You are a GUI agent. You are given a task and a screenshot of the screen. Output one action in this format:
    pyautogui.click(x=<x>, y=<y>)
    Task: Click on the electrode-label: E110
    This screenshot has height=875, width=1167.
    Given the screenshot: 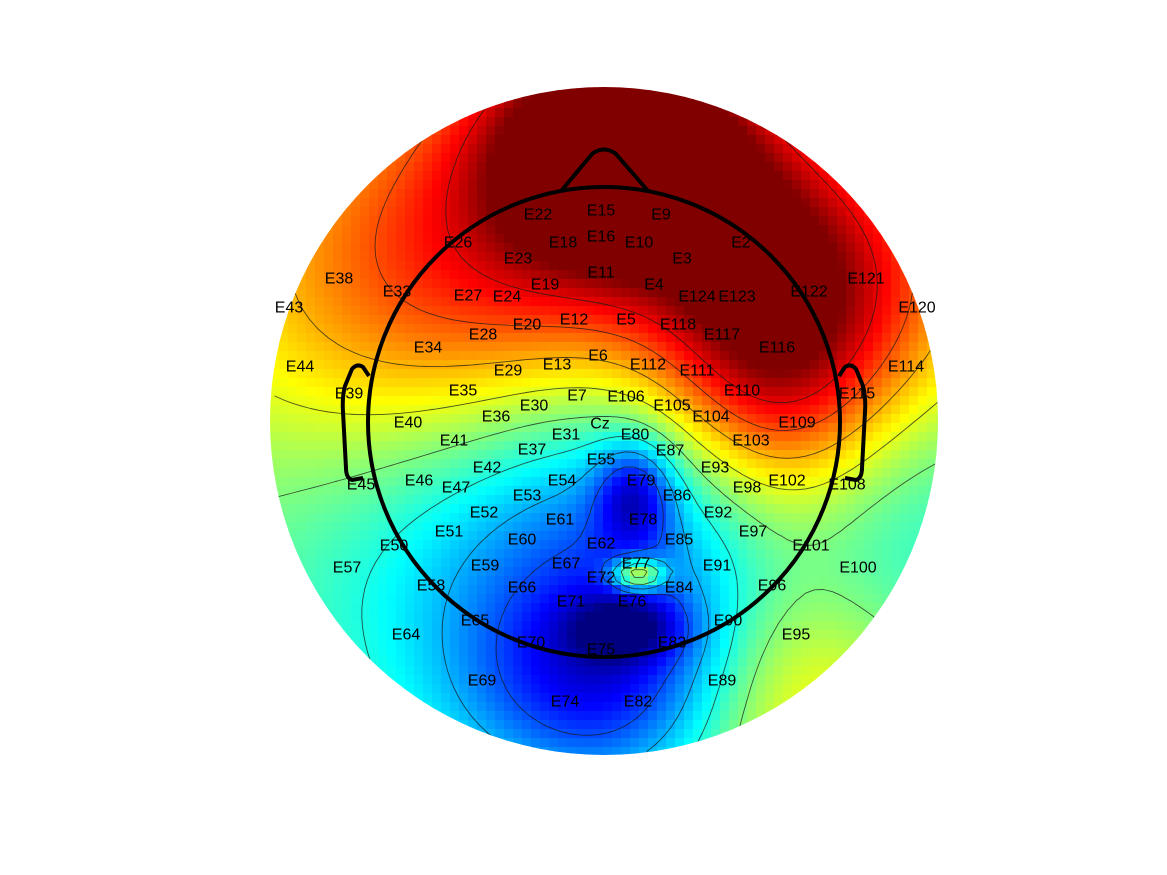 What is the action you would take?
    pyautogui.click(x=742, y=391)
    